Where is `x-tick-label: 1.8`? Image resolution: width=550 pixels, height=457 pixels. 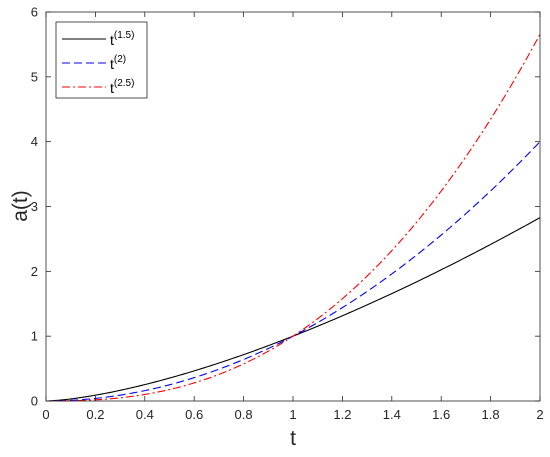 x-tick-label: 1.8 is located at coordinates (491, 414).